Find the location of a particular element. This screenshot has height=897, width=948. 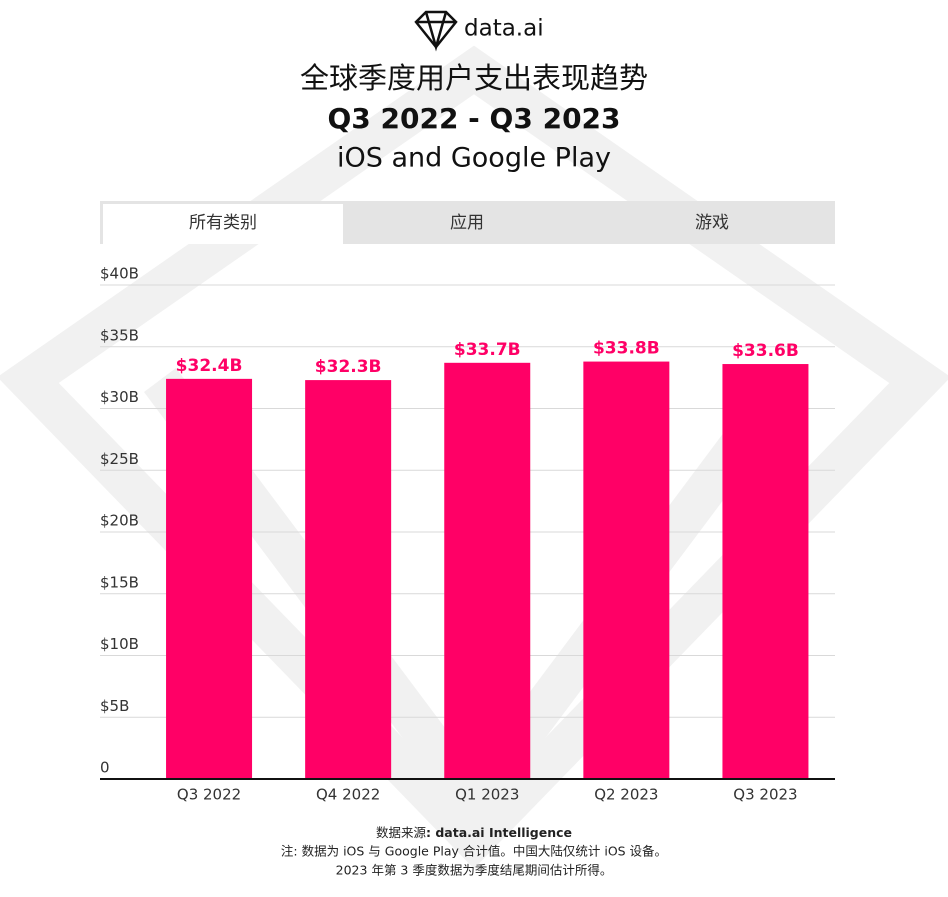

value-label: $33.8B is located at coordinates (626, 349).